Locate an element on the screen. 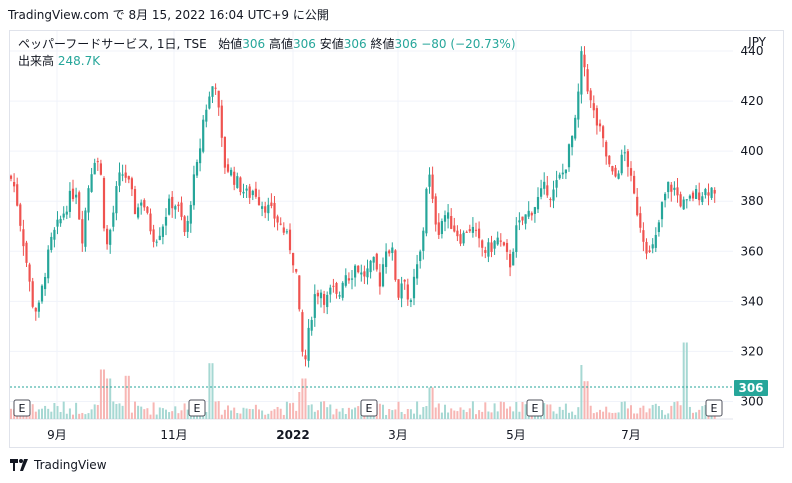 The image size is (792, 483). earnings-marker-label: E is located at coordinates (22, 408).